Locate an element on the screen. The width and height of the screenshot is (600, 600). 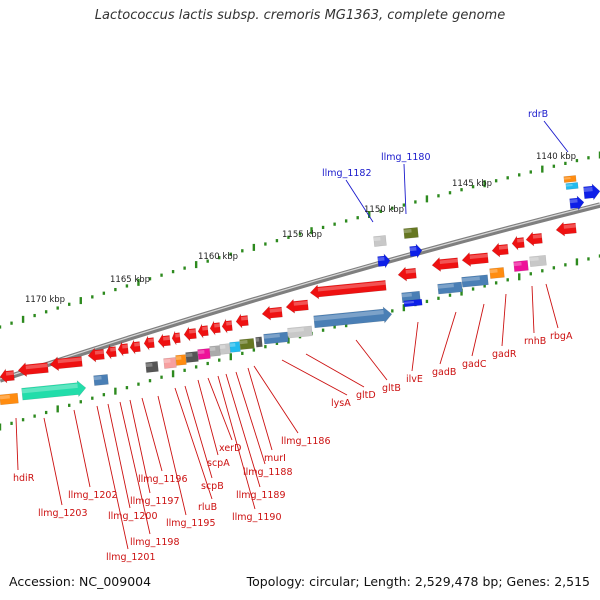
gene-lower-2-shape is located at coordinates (101, 380).